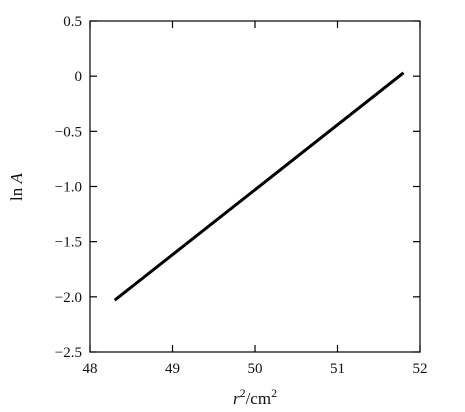  What do you see at coordinates (420, 369) in the screenshot?
I see `x-tick-label: 52` at bounding box center [420, 369].